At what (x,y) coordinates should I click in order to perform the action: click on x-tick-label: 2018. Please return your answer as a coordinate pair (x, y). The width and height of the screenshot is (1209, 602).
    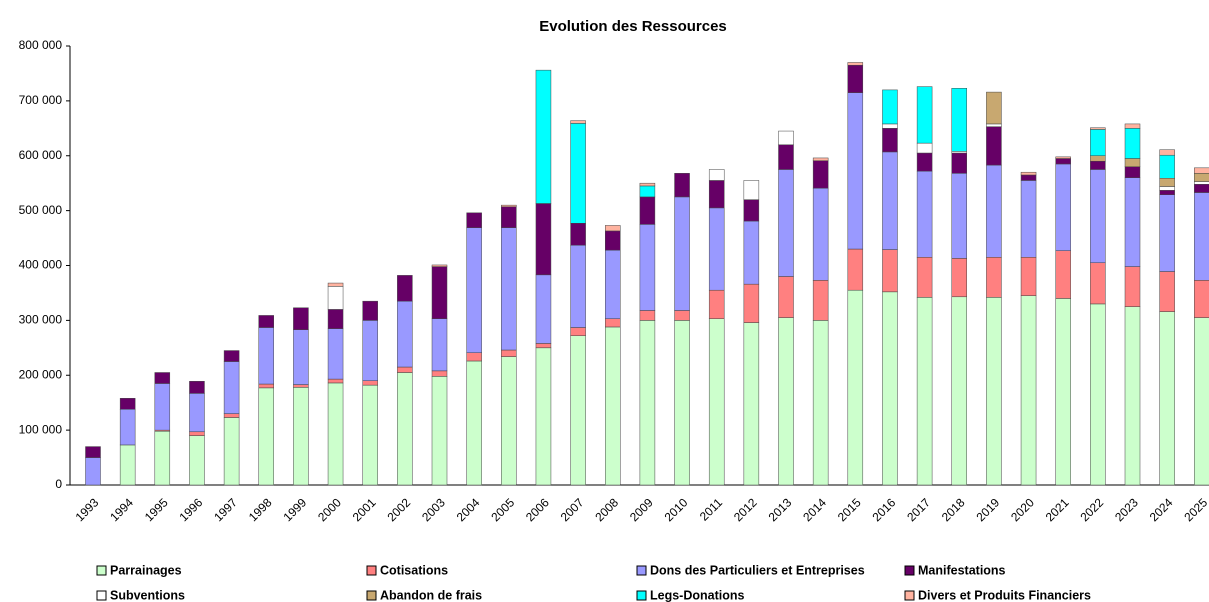
    Looking at the image, I should click on (953, 509).